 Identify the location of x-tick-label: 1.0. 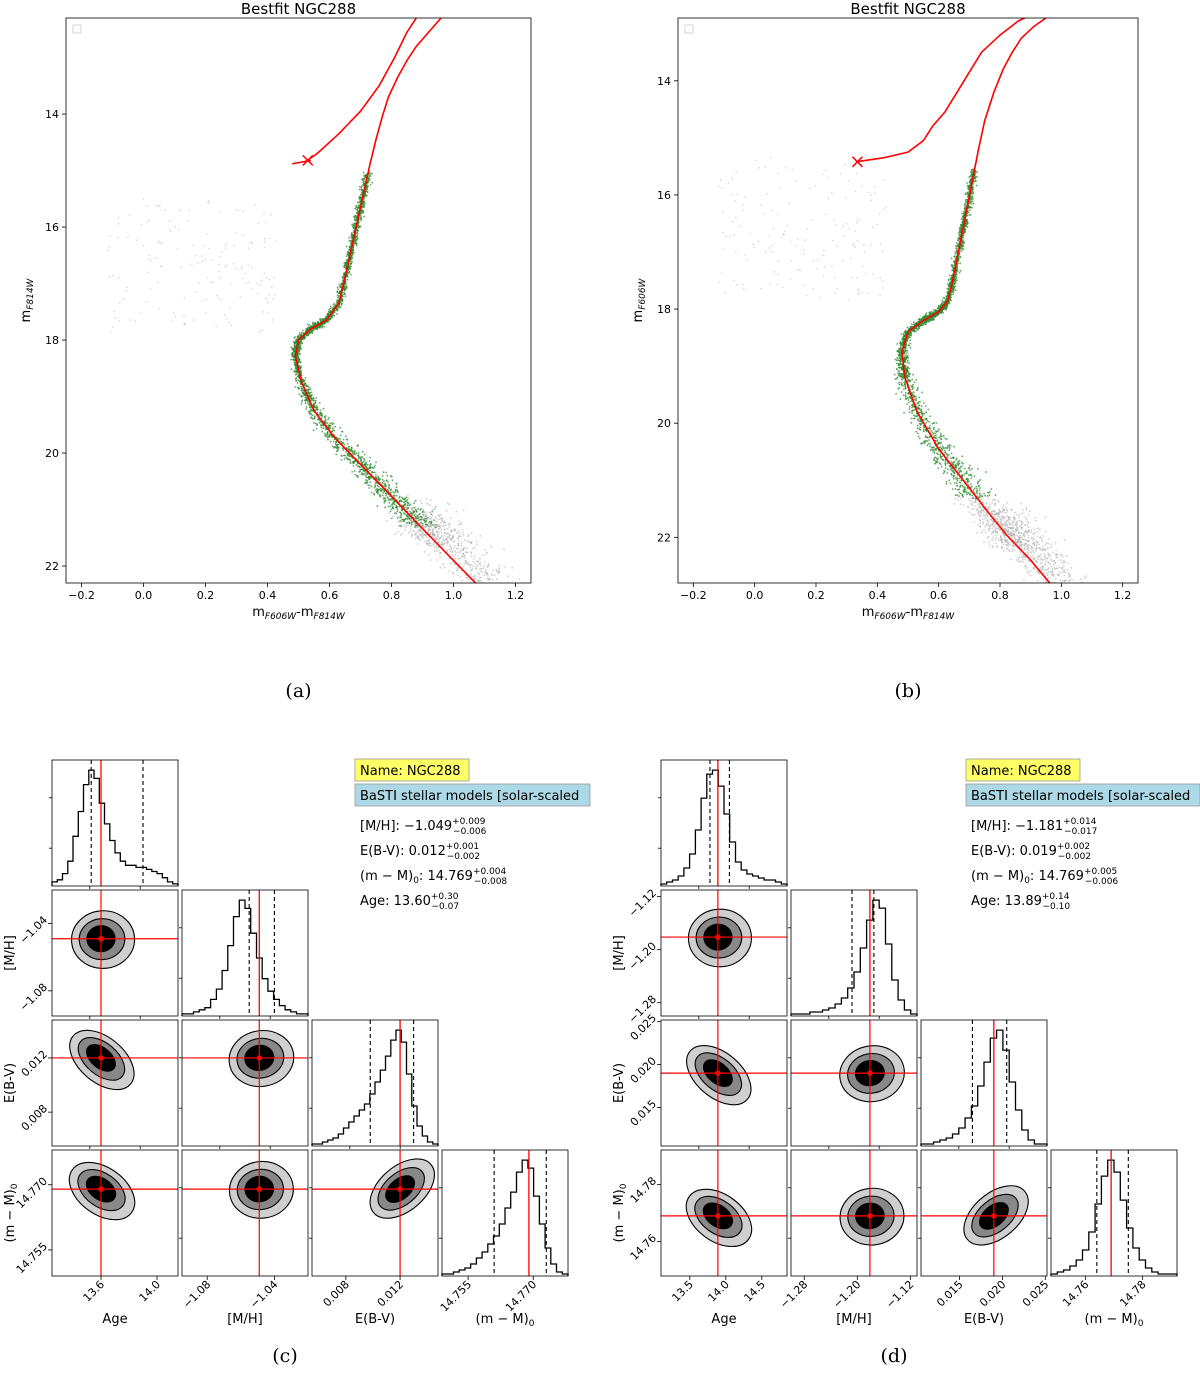
(454, 595).